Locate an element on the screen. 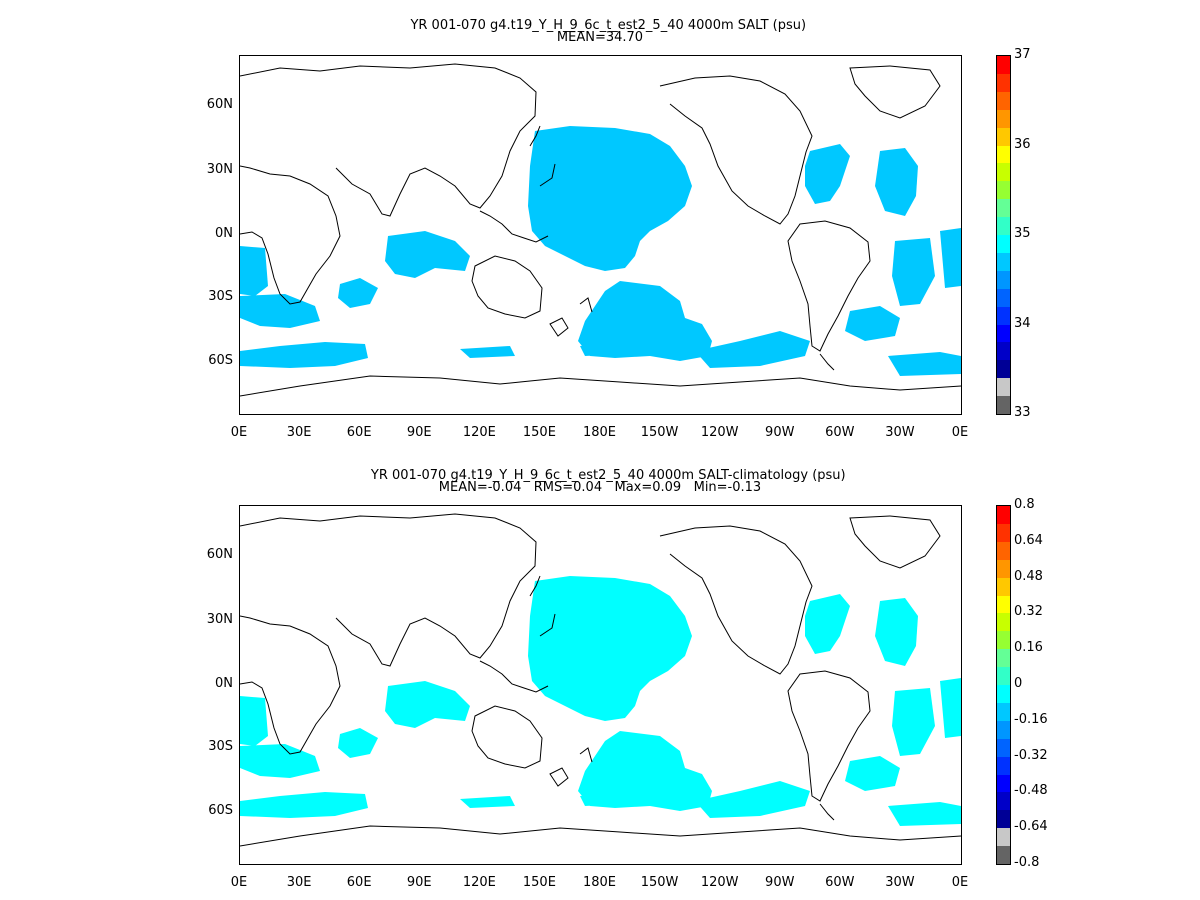 This screenshot has height=900, width=1200. panel-subtitle: MEAN=34.70 is located at coordinates (600, 37).